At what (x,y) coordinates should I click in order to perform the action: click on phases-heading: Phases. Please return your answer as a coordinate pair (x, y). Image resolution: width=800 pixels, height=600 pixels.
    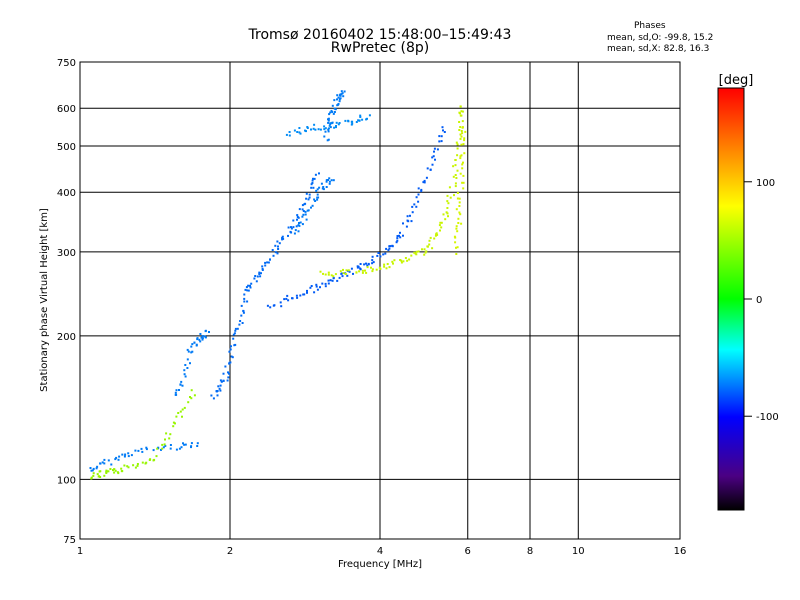
    Looking at the image, I should click on (650, 26).